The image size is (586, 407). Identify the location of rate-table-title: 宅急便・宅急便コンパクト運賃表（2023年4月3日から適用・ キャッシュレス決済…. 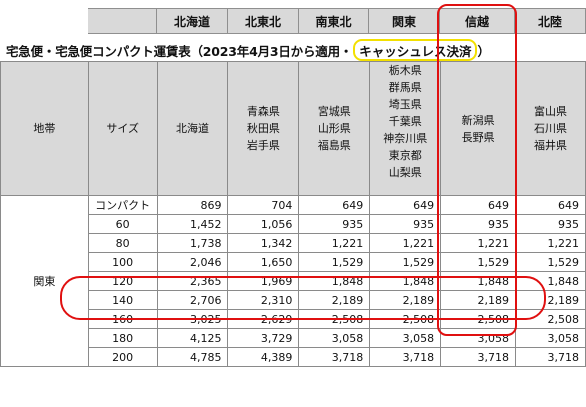
(248, 50).